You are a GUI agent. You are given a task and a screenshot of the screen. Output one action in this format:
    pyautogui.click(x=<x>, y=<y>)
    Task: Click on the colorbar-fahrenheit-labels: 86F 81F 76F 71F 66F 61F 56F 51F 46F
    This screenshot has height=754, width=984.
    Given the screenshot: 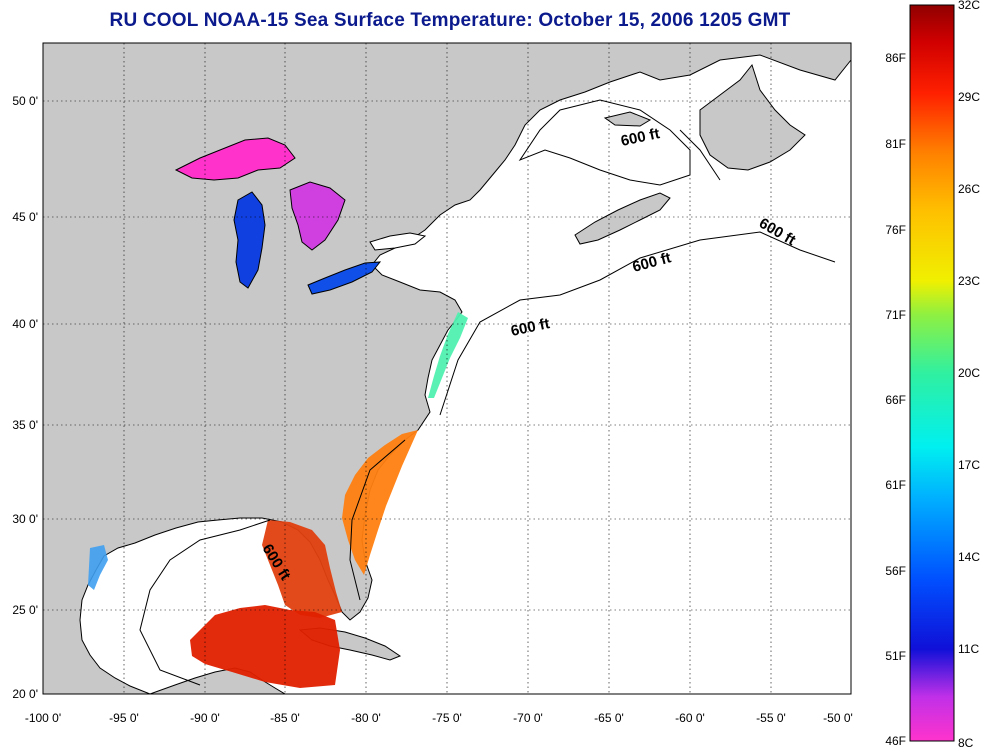 What is the action you would take?
    pyautogui.click(x=895, y=399)
    